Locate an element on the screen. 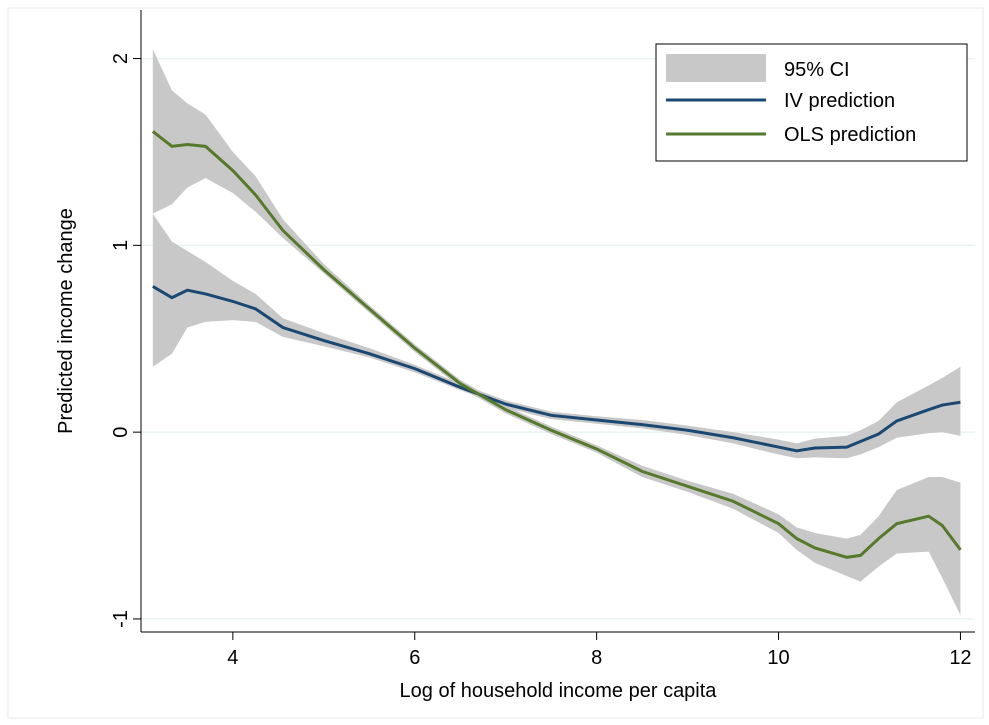 The height and width of the screenshot is (725, 989). y-axis-label: Predicted income change is located at coordinates (66, 321).